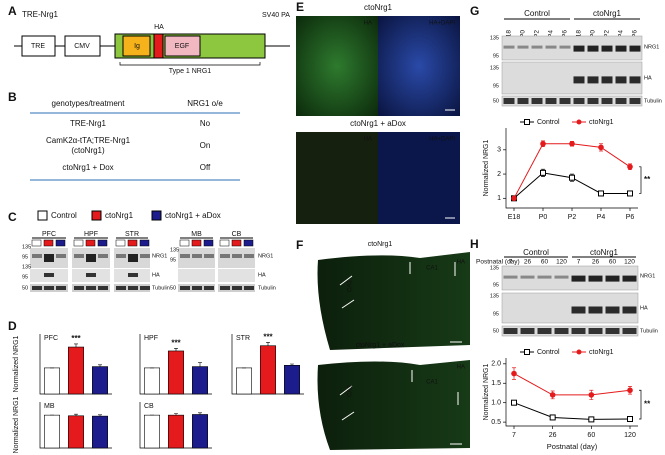 The width and height of the screenshot is (665, 455). What do you see at coordinates (596, 262) in the screenshot?
I see `lane-label: 26` at bounding box center [596, 262].